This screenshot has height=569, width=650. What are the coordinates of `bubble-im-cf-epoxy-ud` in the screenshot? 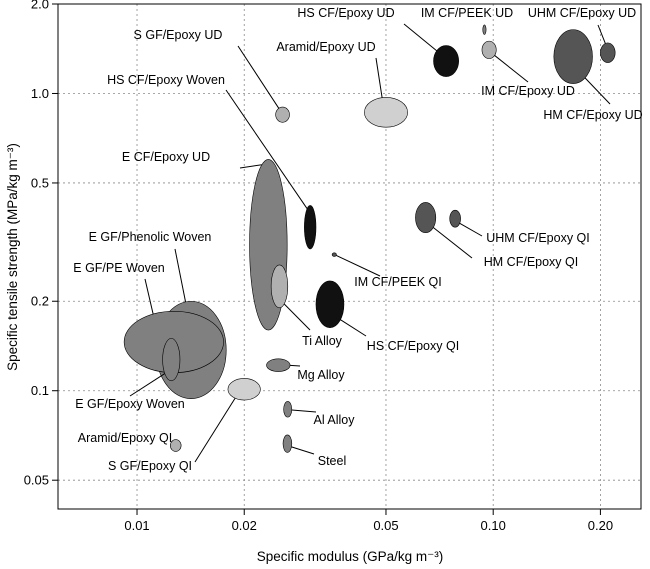 It's located at (489, 49).